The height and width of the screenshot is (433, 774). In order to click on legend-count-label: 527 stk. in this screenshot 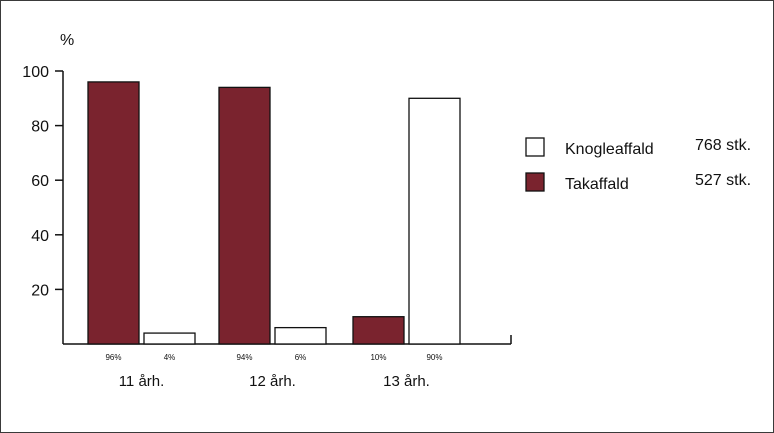, I will do `click(723, 180)`.